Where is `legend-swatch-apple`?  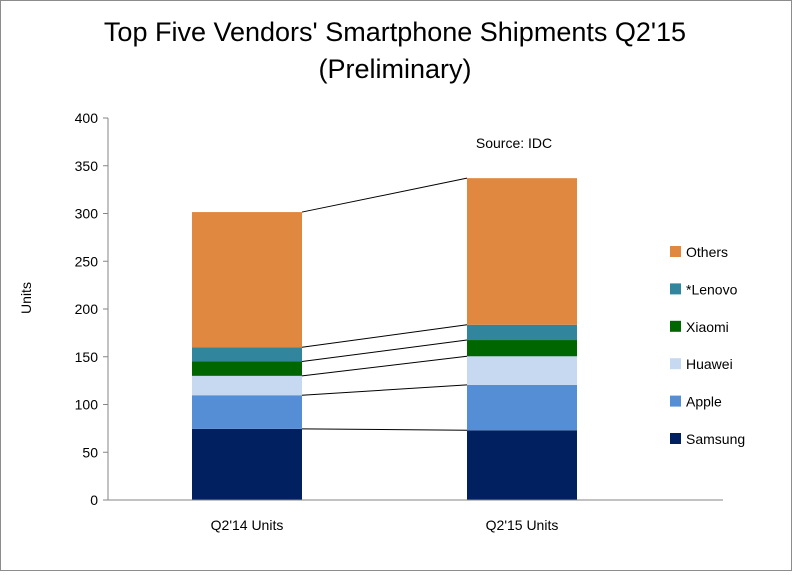 legend-swatch-apple is located at coordinates (675, 401).